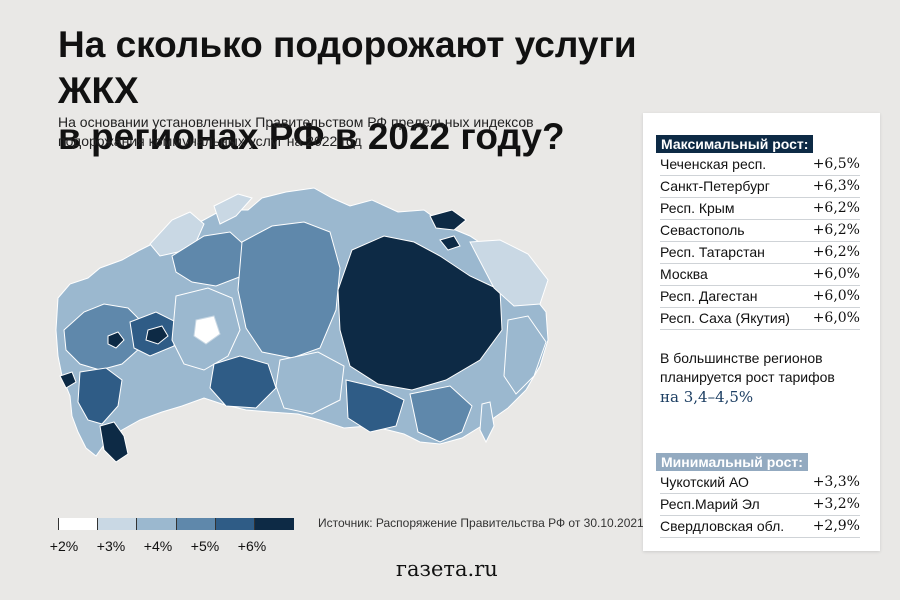 The height and width of the screenshot is (600, 900). I want to click on region-moscow, so click(116, 340).